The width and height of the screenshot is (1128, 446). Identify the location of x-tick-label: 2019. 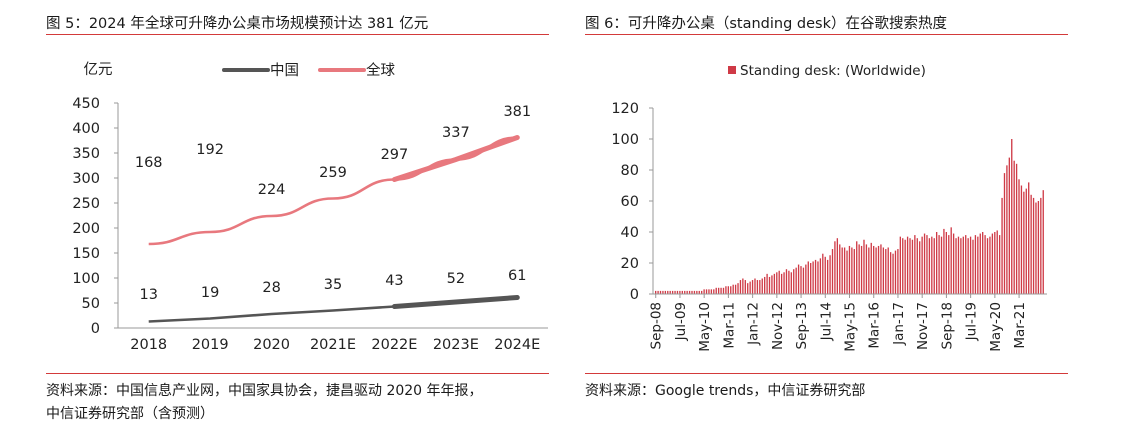
(210, 345).